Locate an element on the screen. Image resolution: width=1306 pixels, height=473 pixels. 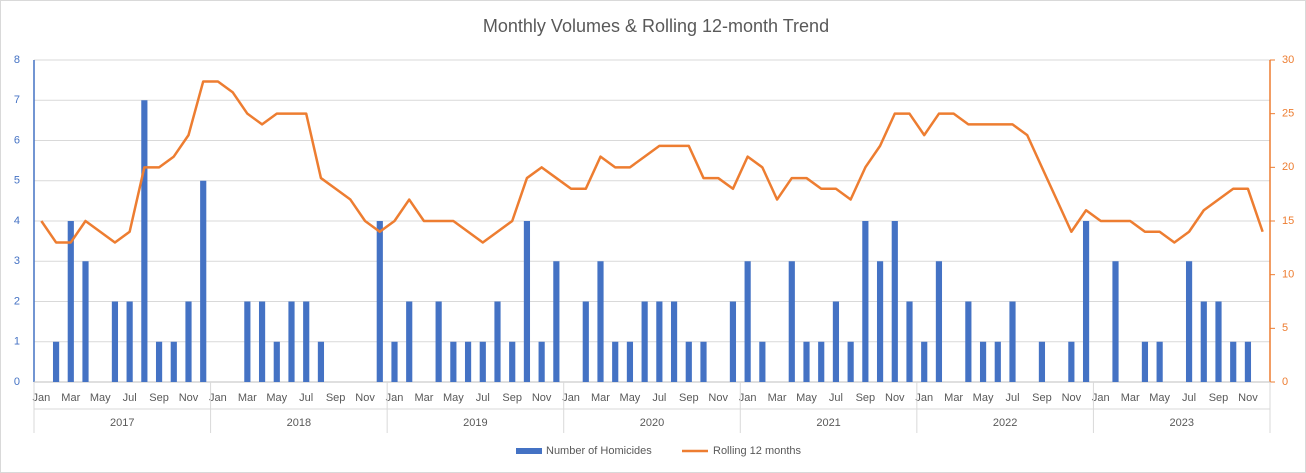
y-tick-label: 0 is located at coordinates (17, 382).